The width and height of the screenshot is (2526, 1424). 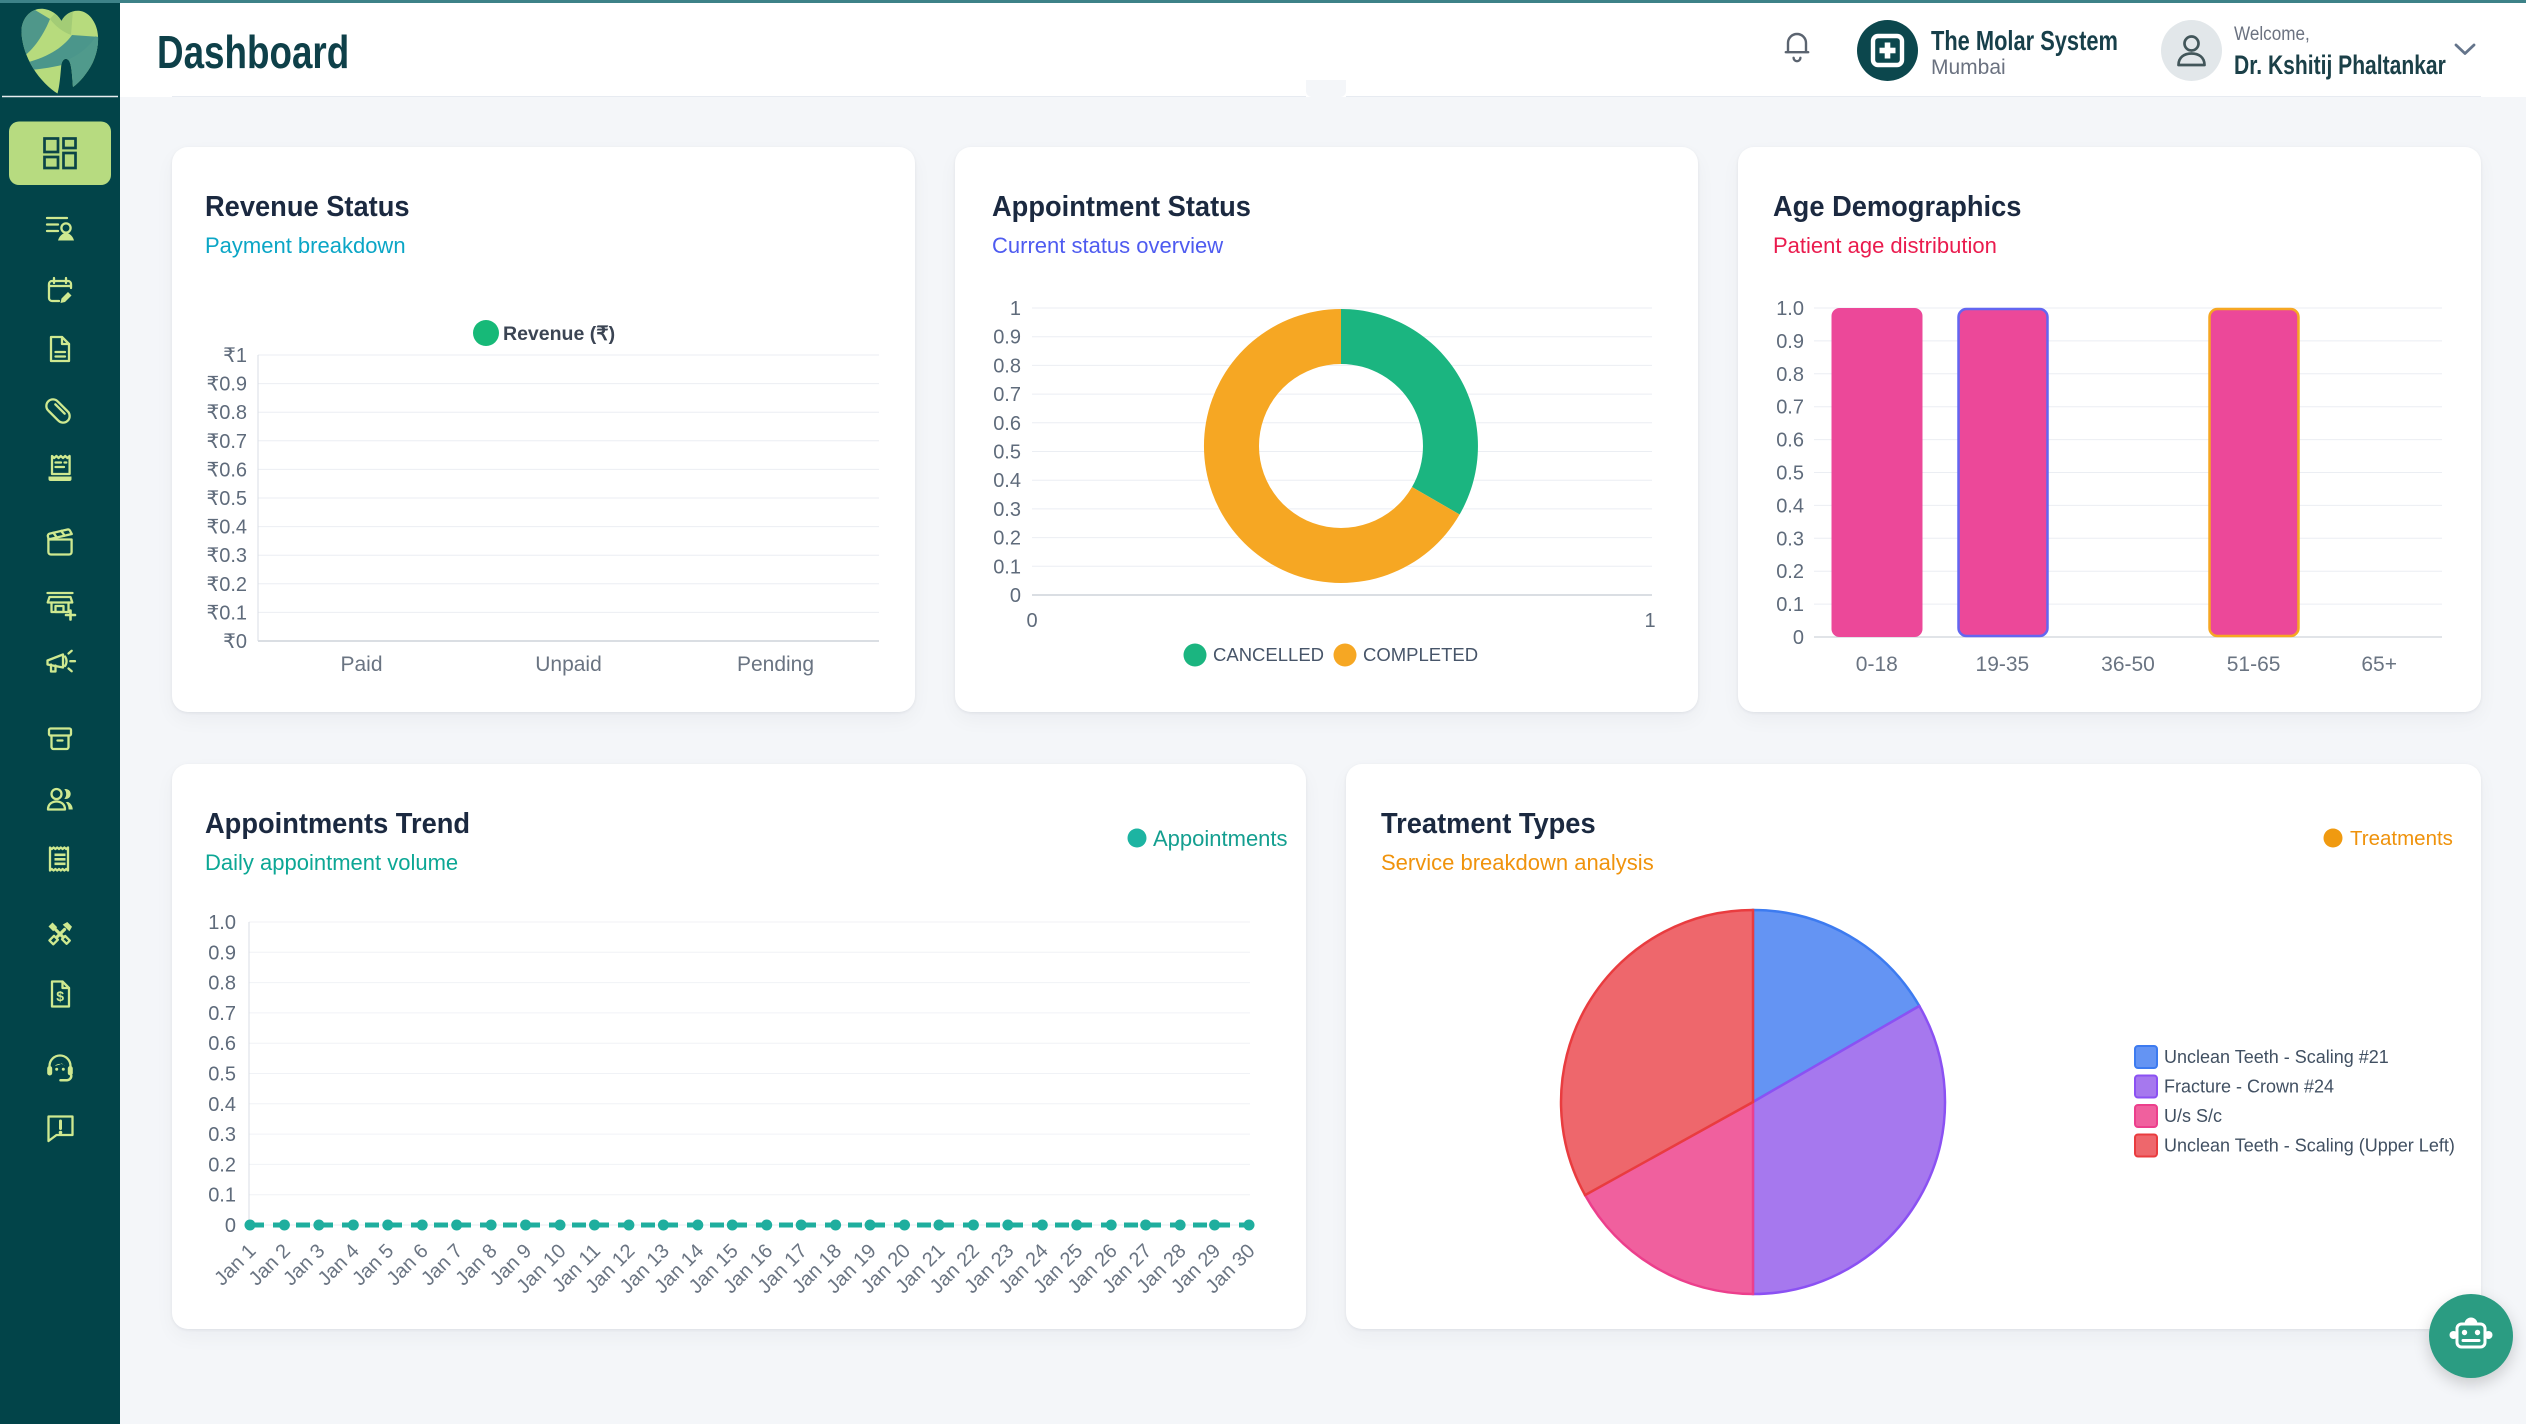 I want to click on svg-text: ₹0.1, so click(x=226, y=613).